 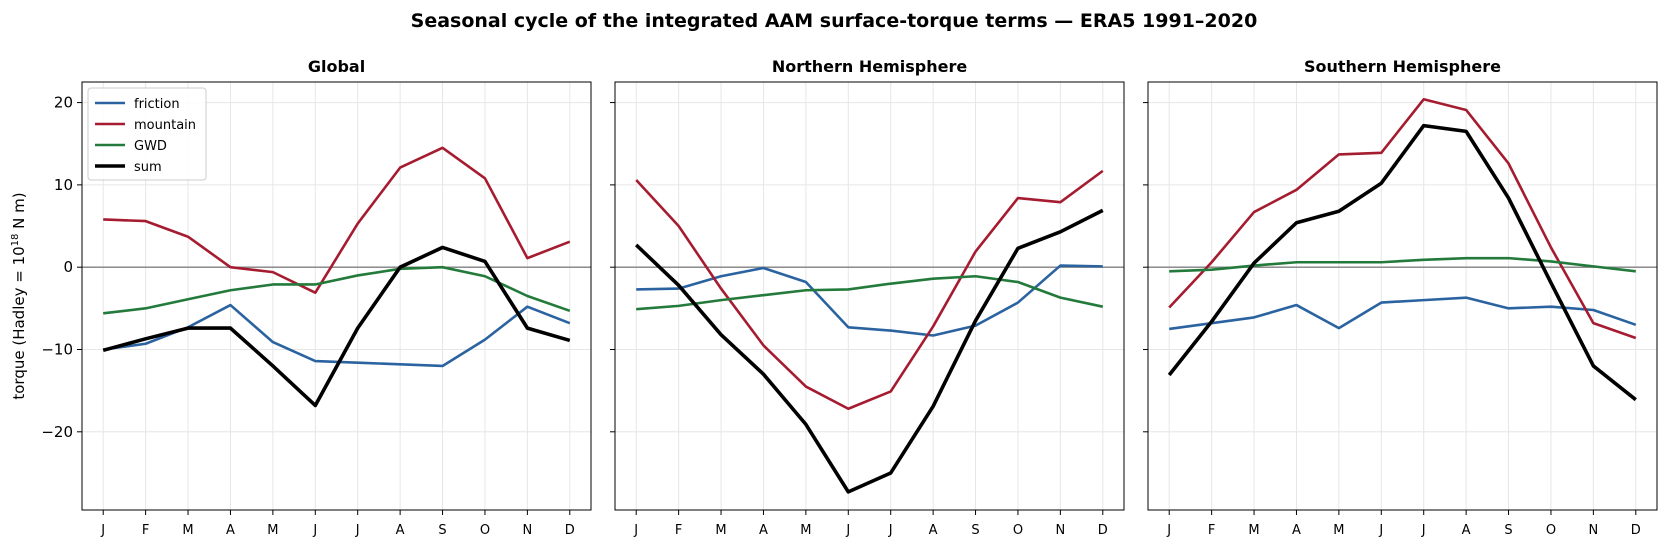 What do you see at coordinates (57, 350) in the screenshot?
I see `y-tick-label: −10` at bounding box center [57, 350].